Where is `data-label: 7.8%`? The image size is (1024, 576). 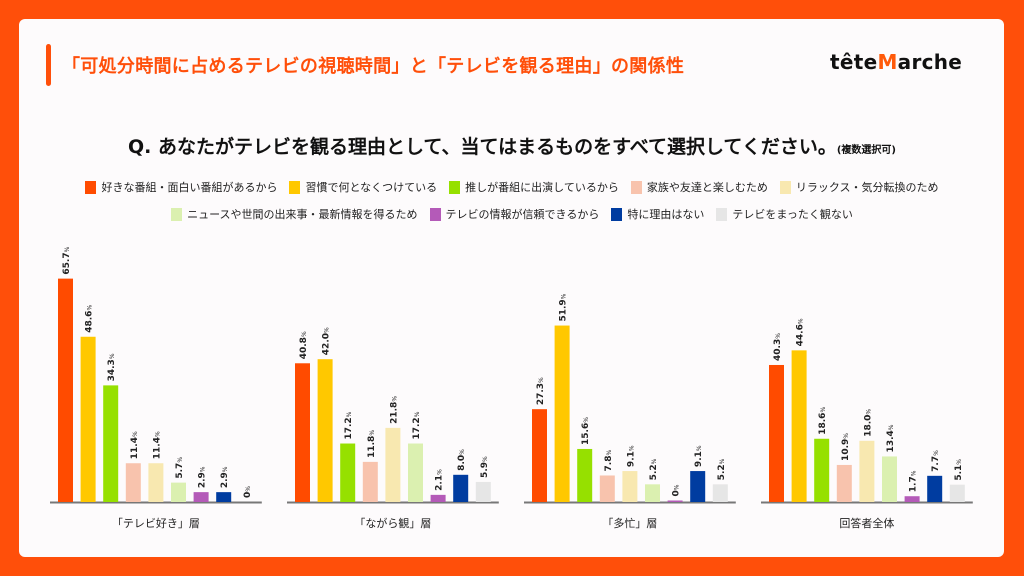
data-label: 7.8% is located at coordinates (609, 461).